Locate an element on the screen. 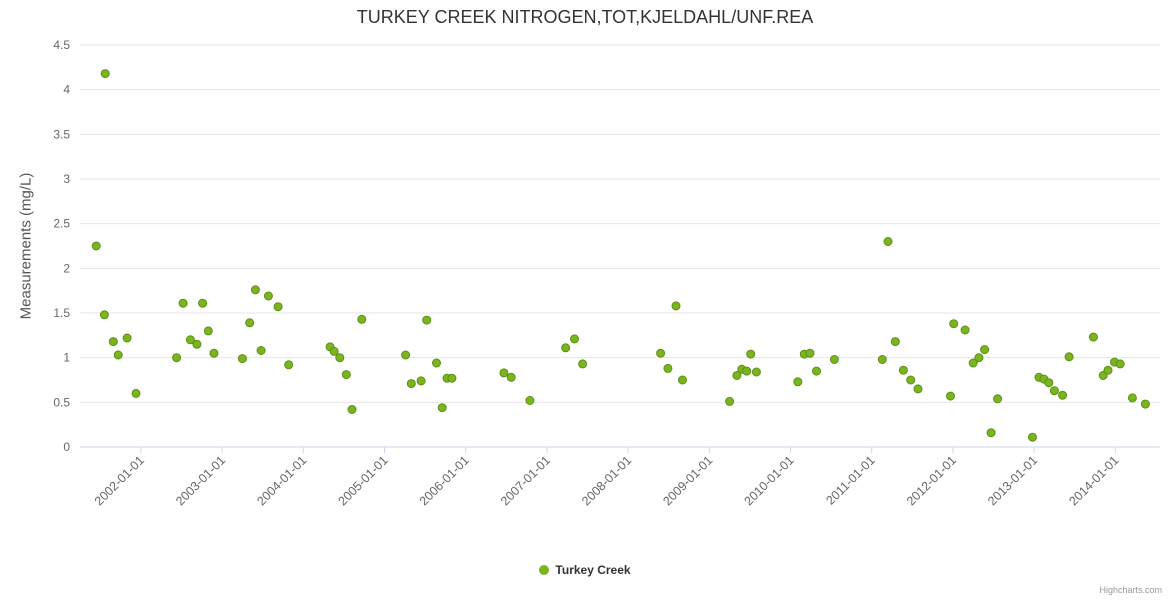  y-axis-label: 3.5 is located at coordinates (61, 134).